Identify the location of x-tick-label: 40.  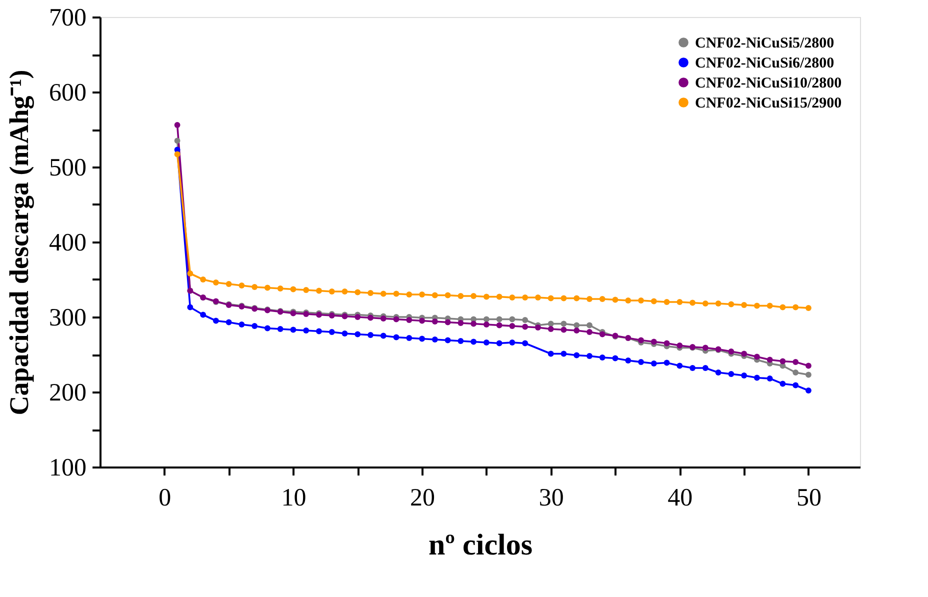
(680, 498).